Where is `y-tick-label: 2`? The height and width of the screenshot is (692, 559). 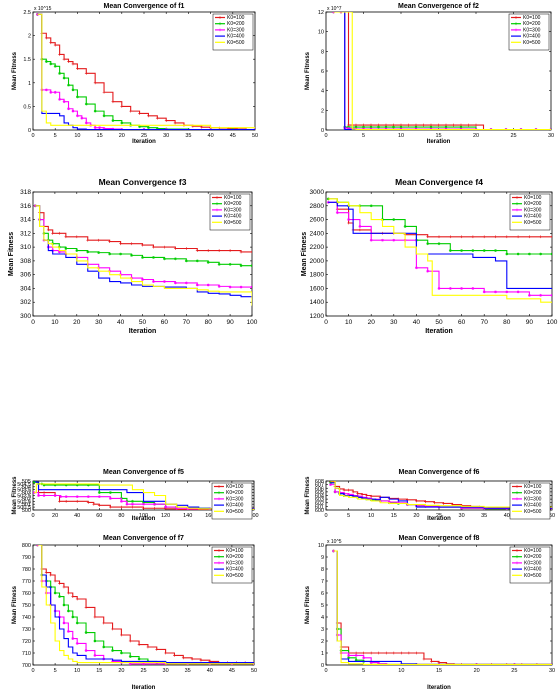 y-tick-label: 2 is located at coordinates (29, 37).